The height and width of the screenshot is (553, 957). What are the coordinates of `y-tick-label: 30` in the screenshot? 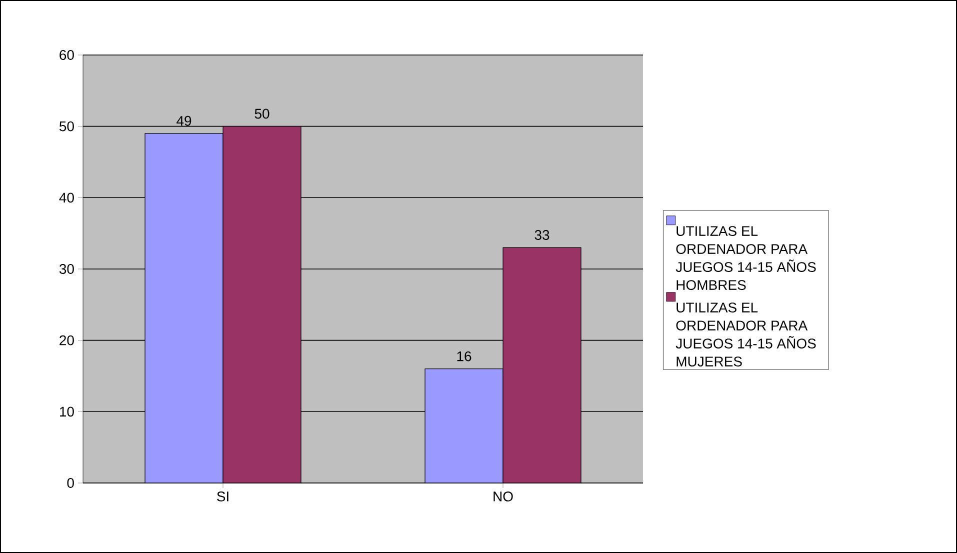 It's located at (66, 269).